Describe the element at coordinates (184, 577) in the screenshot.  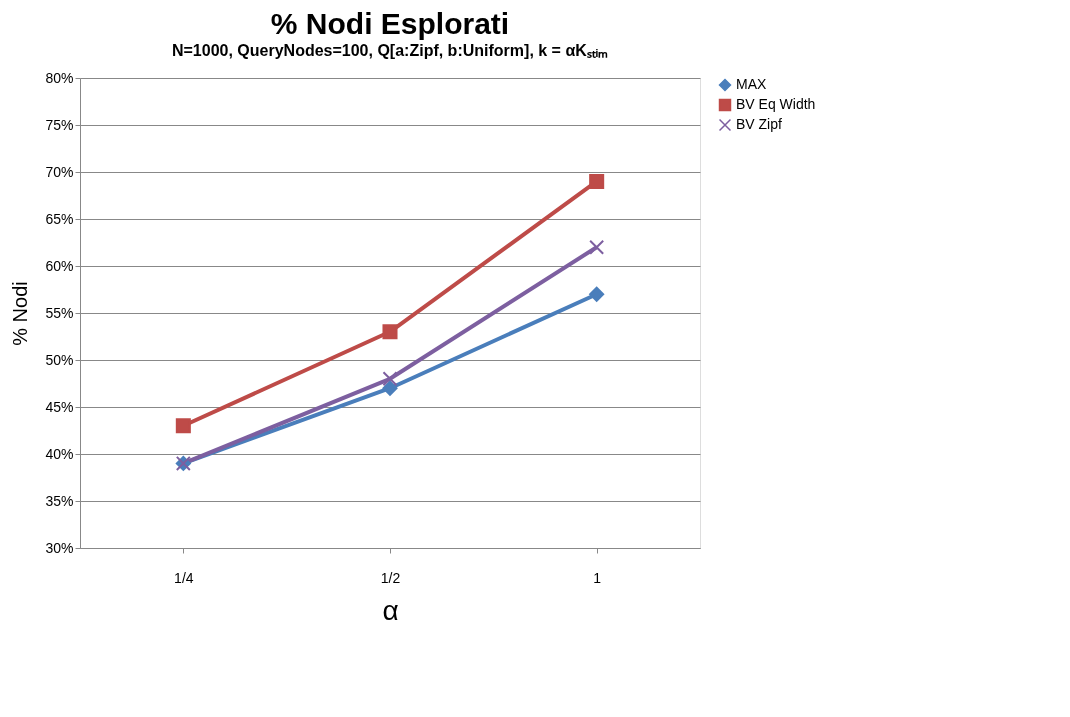
I see `x-tick-label: 1/4` at that location.